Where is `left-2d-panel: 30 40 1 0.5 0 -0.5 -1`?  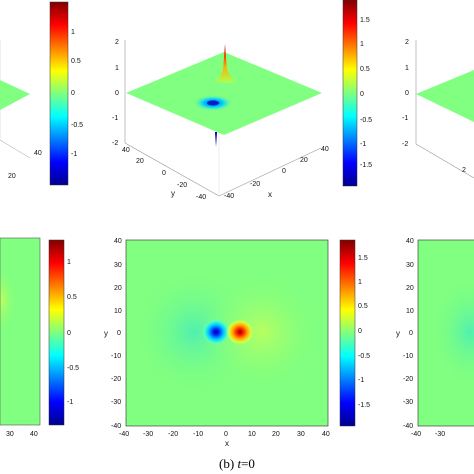 left-2d-panel: 30 40 1 0.5 0 -0.5 -1 is located at coordinates (39, 337).